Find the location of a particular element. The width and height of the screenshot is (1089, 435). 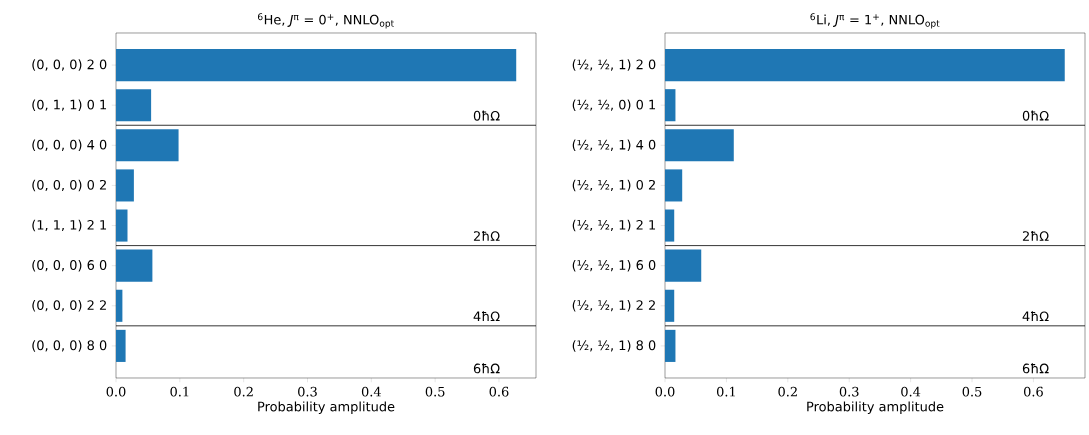

y-tick-label: (½, ½, 1) 8 0 is located at coordinates (614, 346).